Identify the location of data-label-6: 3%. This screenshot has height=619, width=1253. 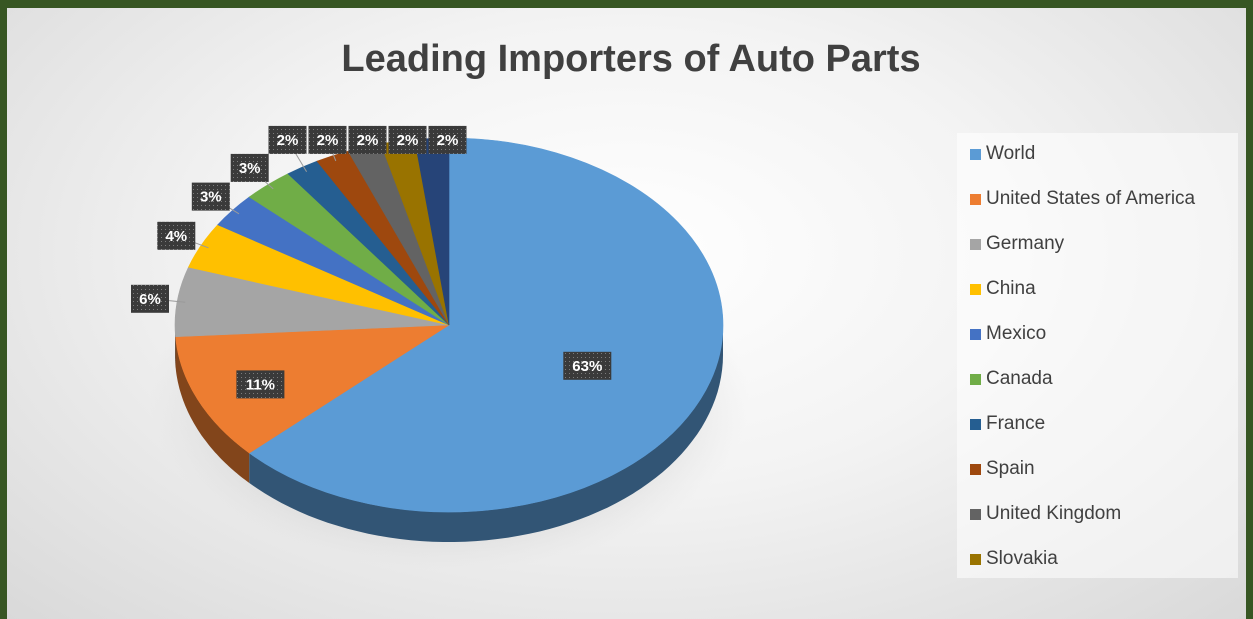
(250, 168).